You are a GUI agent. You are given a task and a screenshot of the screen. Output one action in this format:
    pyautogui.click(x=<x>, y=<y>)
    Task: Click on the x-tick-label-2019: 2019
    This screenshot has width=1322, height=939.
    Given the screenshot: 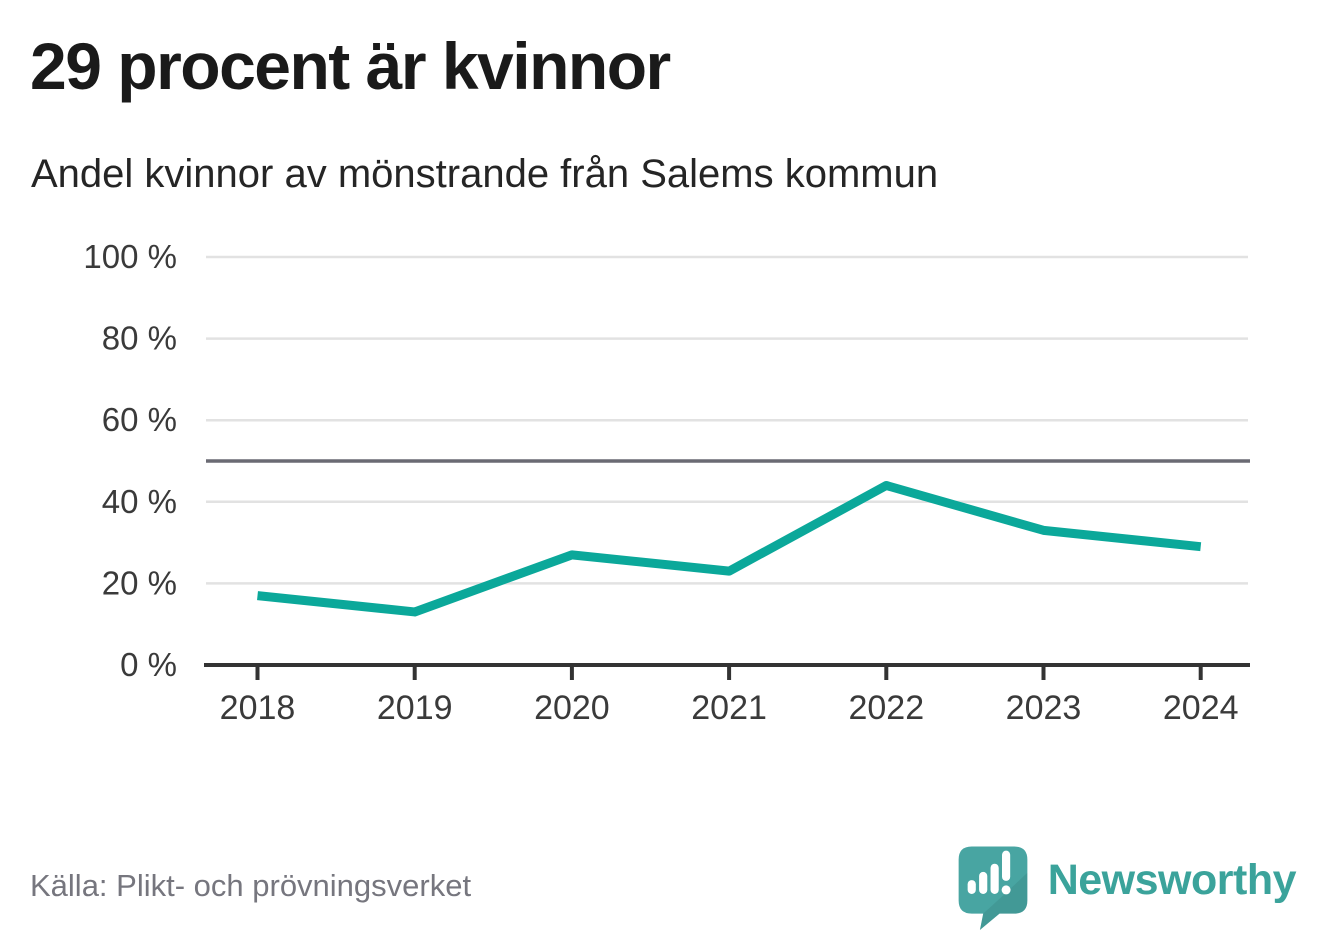 What is the action you would take?
    pyautogui.click(x=415, y=708)
    